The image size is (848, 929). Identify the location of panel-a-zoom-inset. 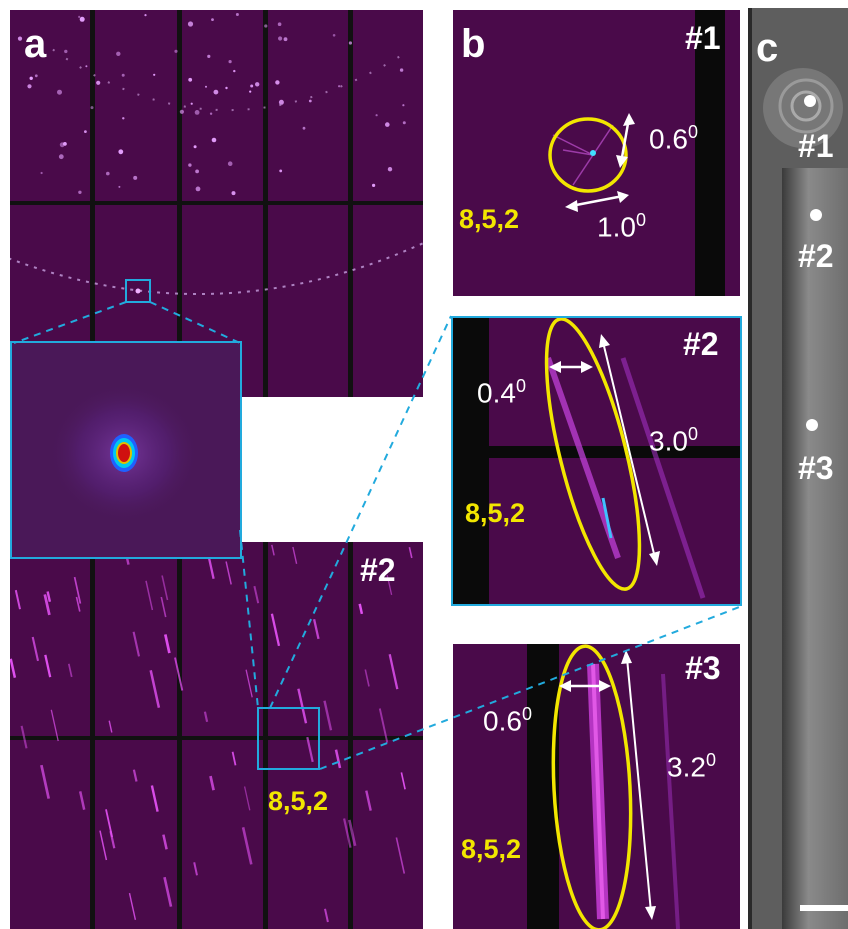
(126, 450).